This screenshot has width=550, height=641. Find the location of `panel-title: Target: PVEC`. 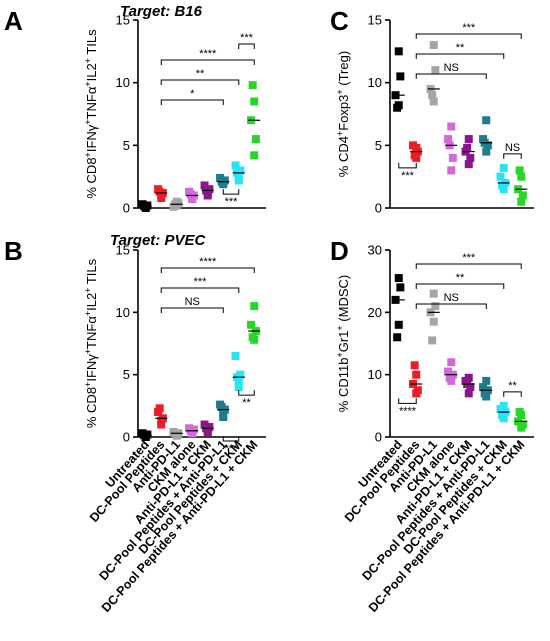

panel-title: Target: PVEC is located at coordinates (158, 240).